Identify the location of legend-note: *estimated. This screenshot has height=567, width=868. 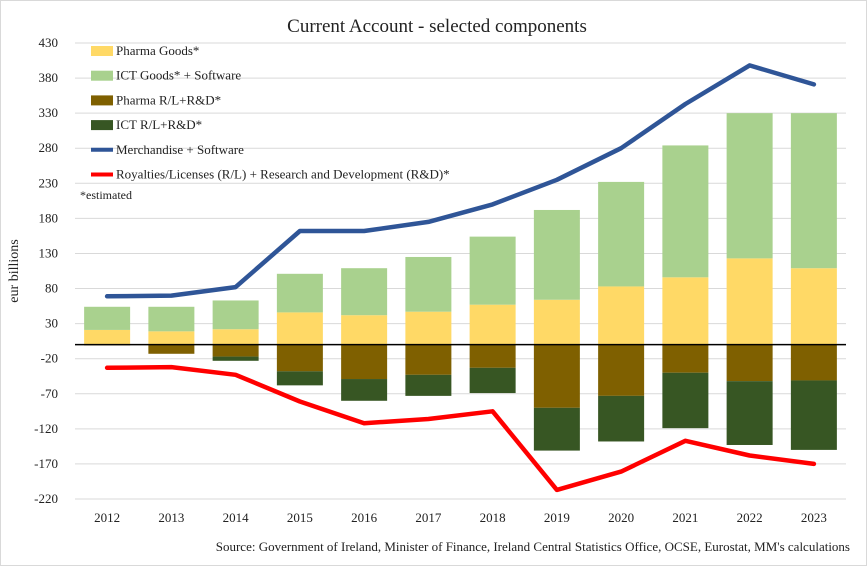
(106, 195).